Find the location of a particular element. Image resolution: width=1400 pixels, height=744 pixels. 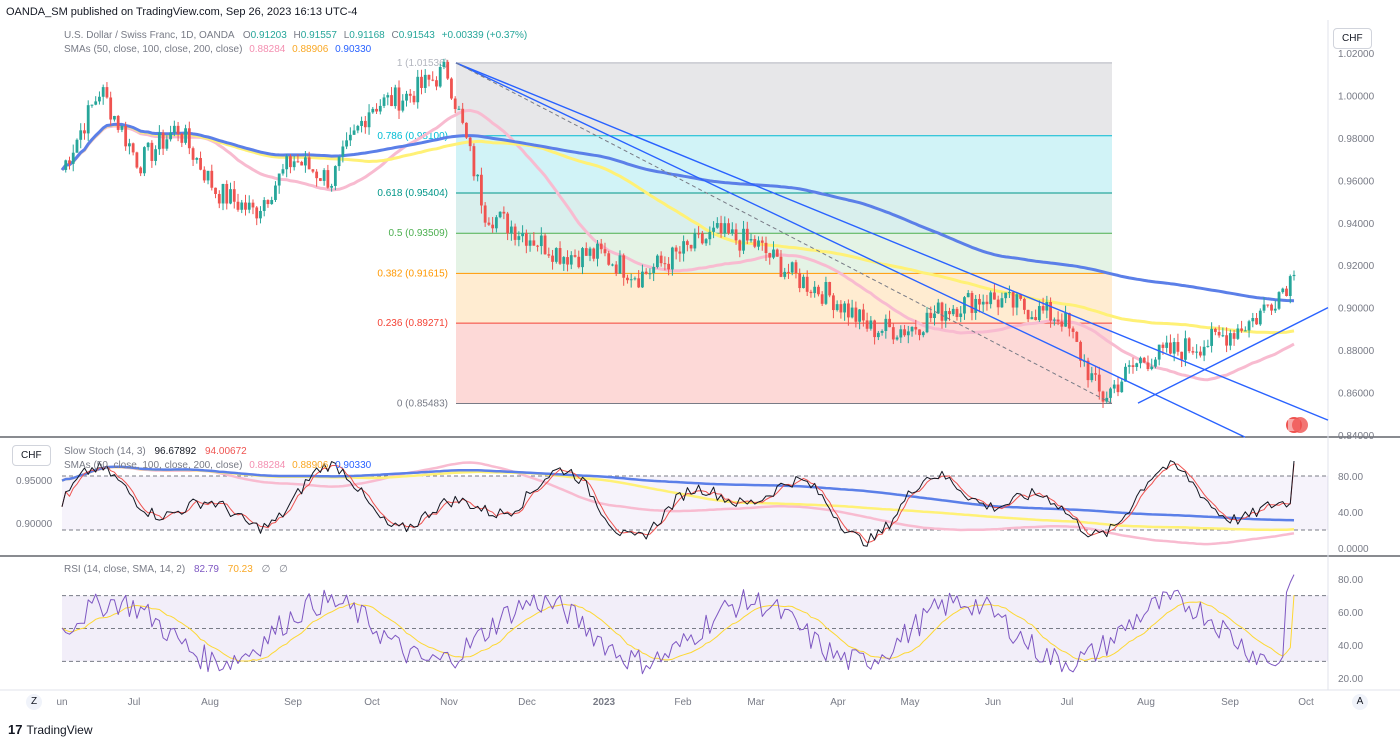

price-tick-label: 0.94000 is located at coordinates (1356, 224).